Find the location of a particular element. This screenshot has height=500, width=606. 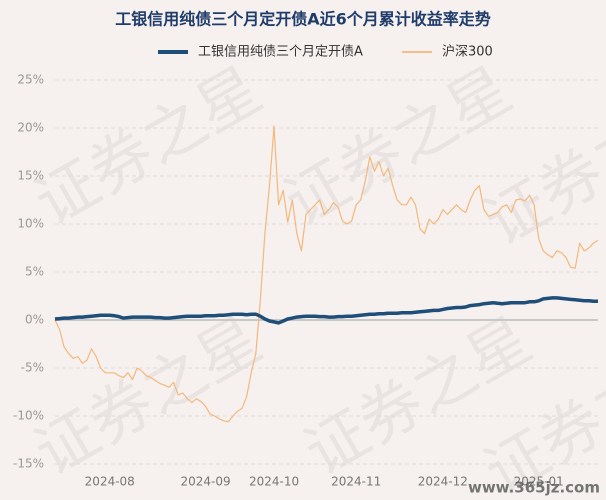

series-line is located at coordinates (326, 310).